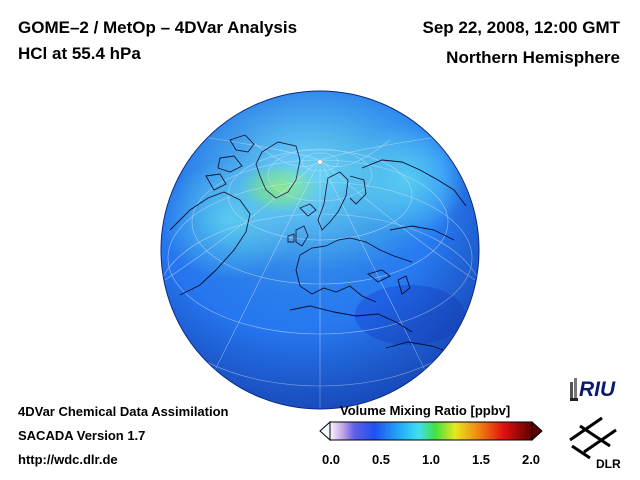  Describe the element at coordinates (381, 459) in the screenshot. I see `colorbar-tick-1: 0.5` at that location.